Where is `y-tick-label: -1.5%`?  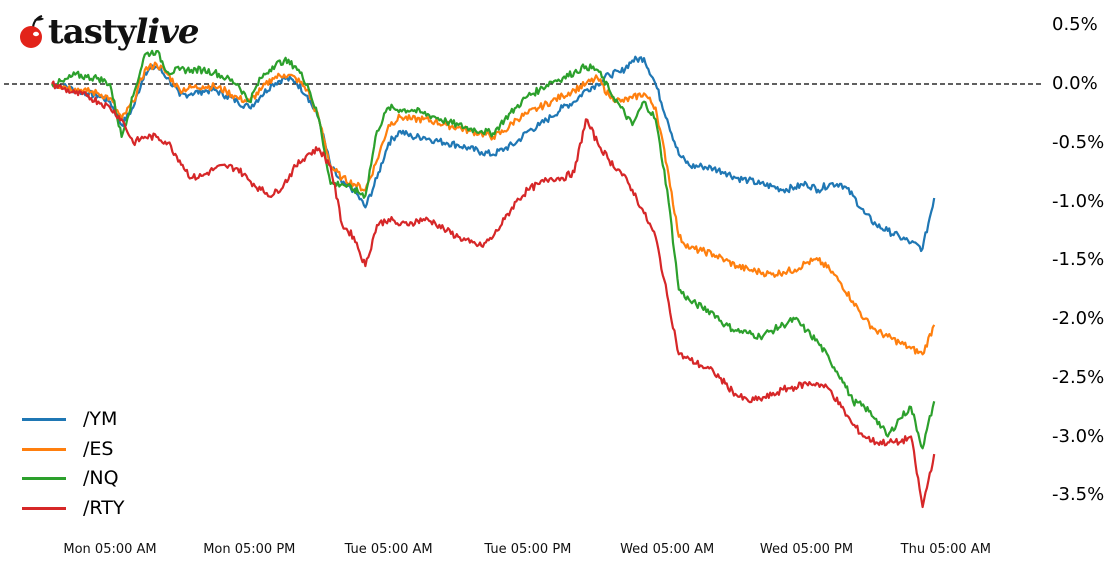
y-tick-label: -1.5% is located at coordinates (1078, 260).